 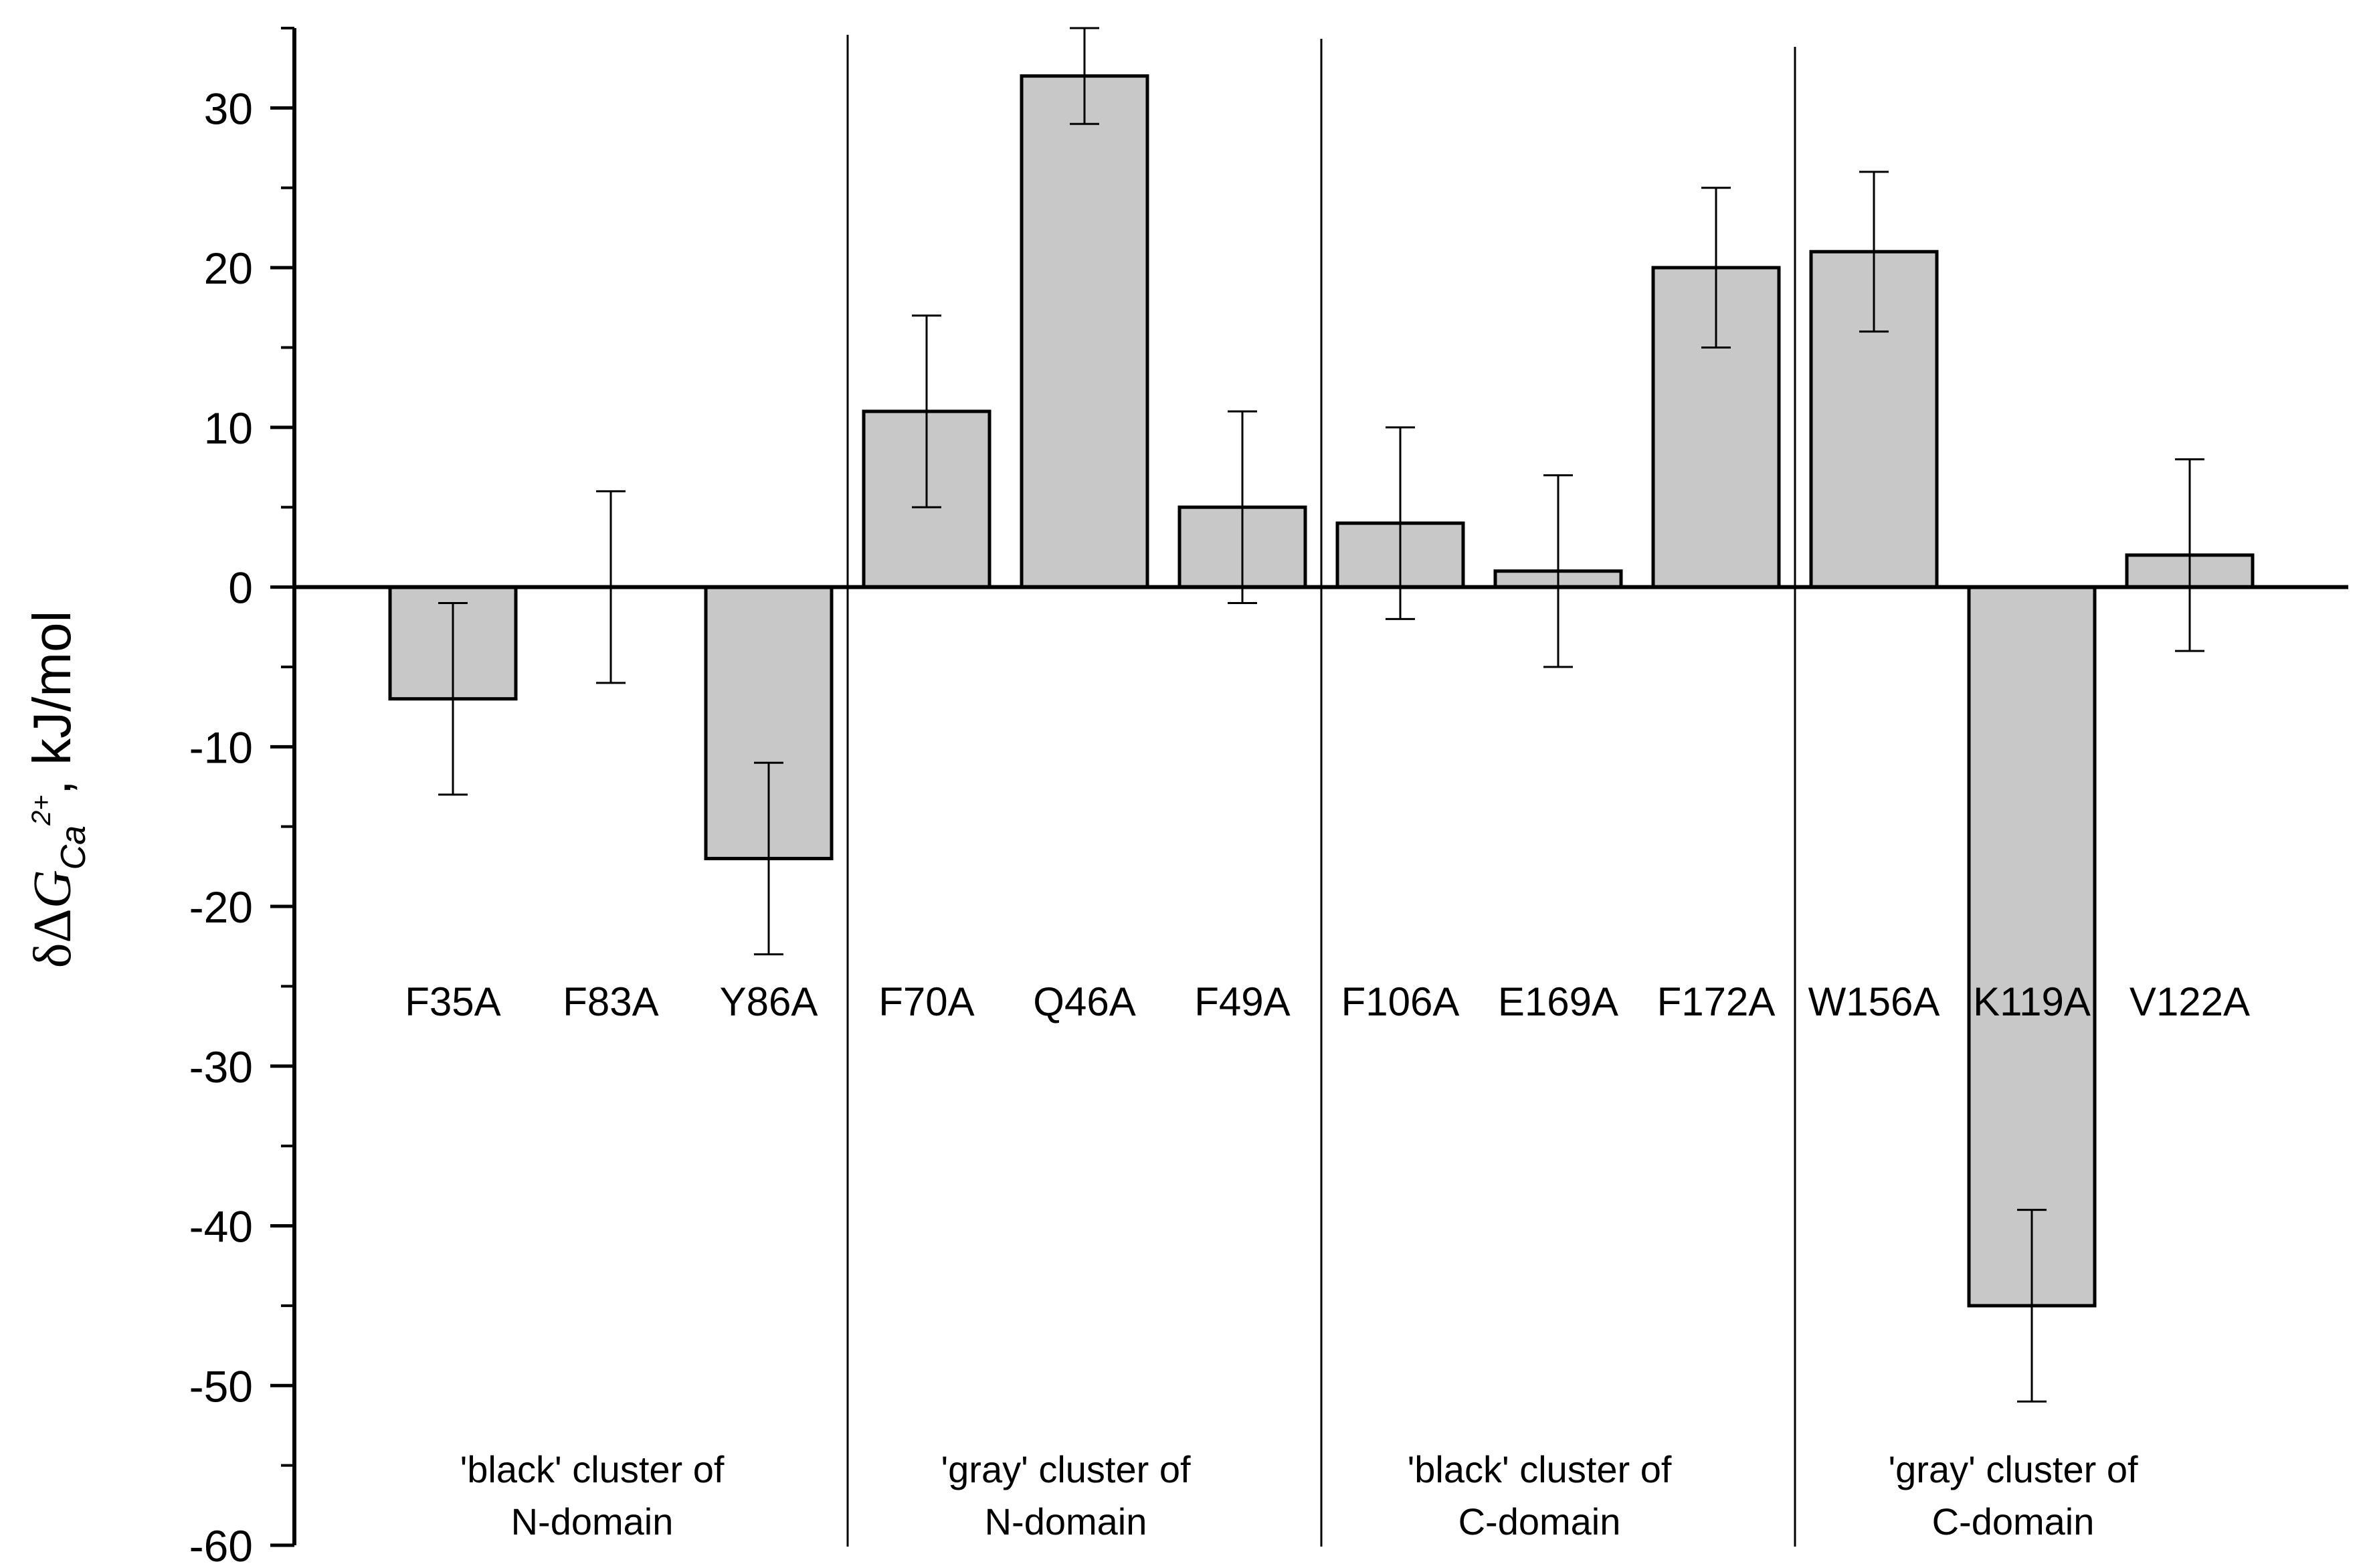 I want to click on category-label-e169a: E169A, so click(x=1558, y=1001).